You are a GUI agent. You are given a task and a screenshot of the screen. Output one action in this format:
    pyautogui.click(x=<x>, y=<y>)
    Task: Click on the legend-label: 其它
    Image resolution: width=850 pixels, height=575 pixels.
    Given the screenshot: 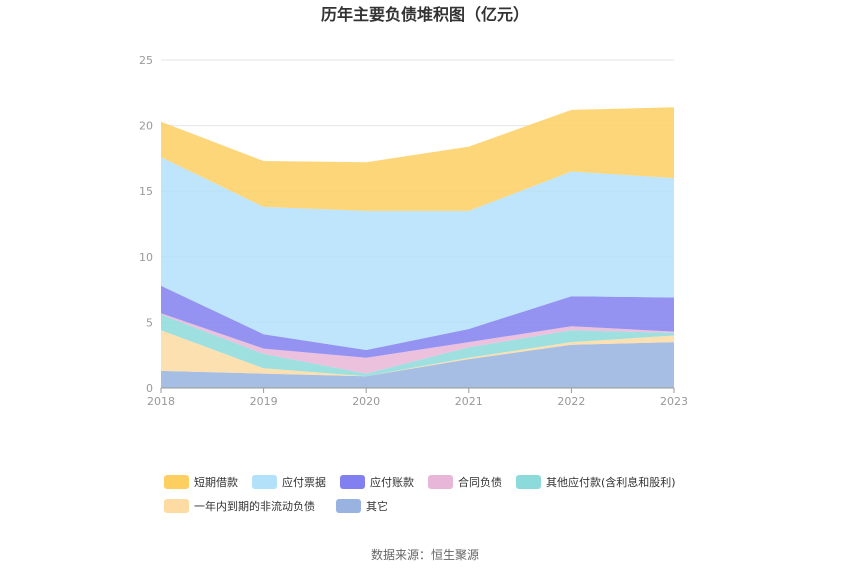 What is the action you would take?
    pyautogui.click(x=377, y=506)
    